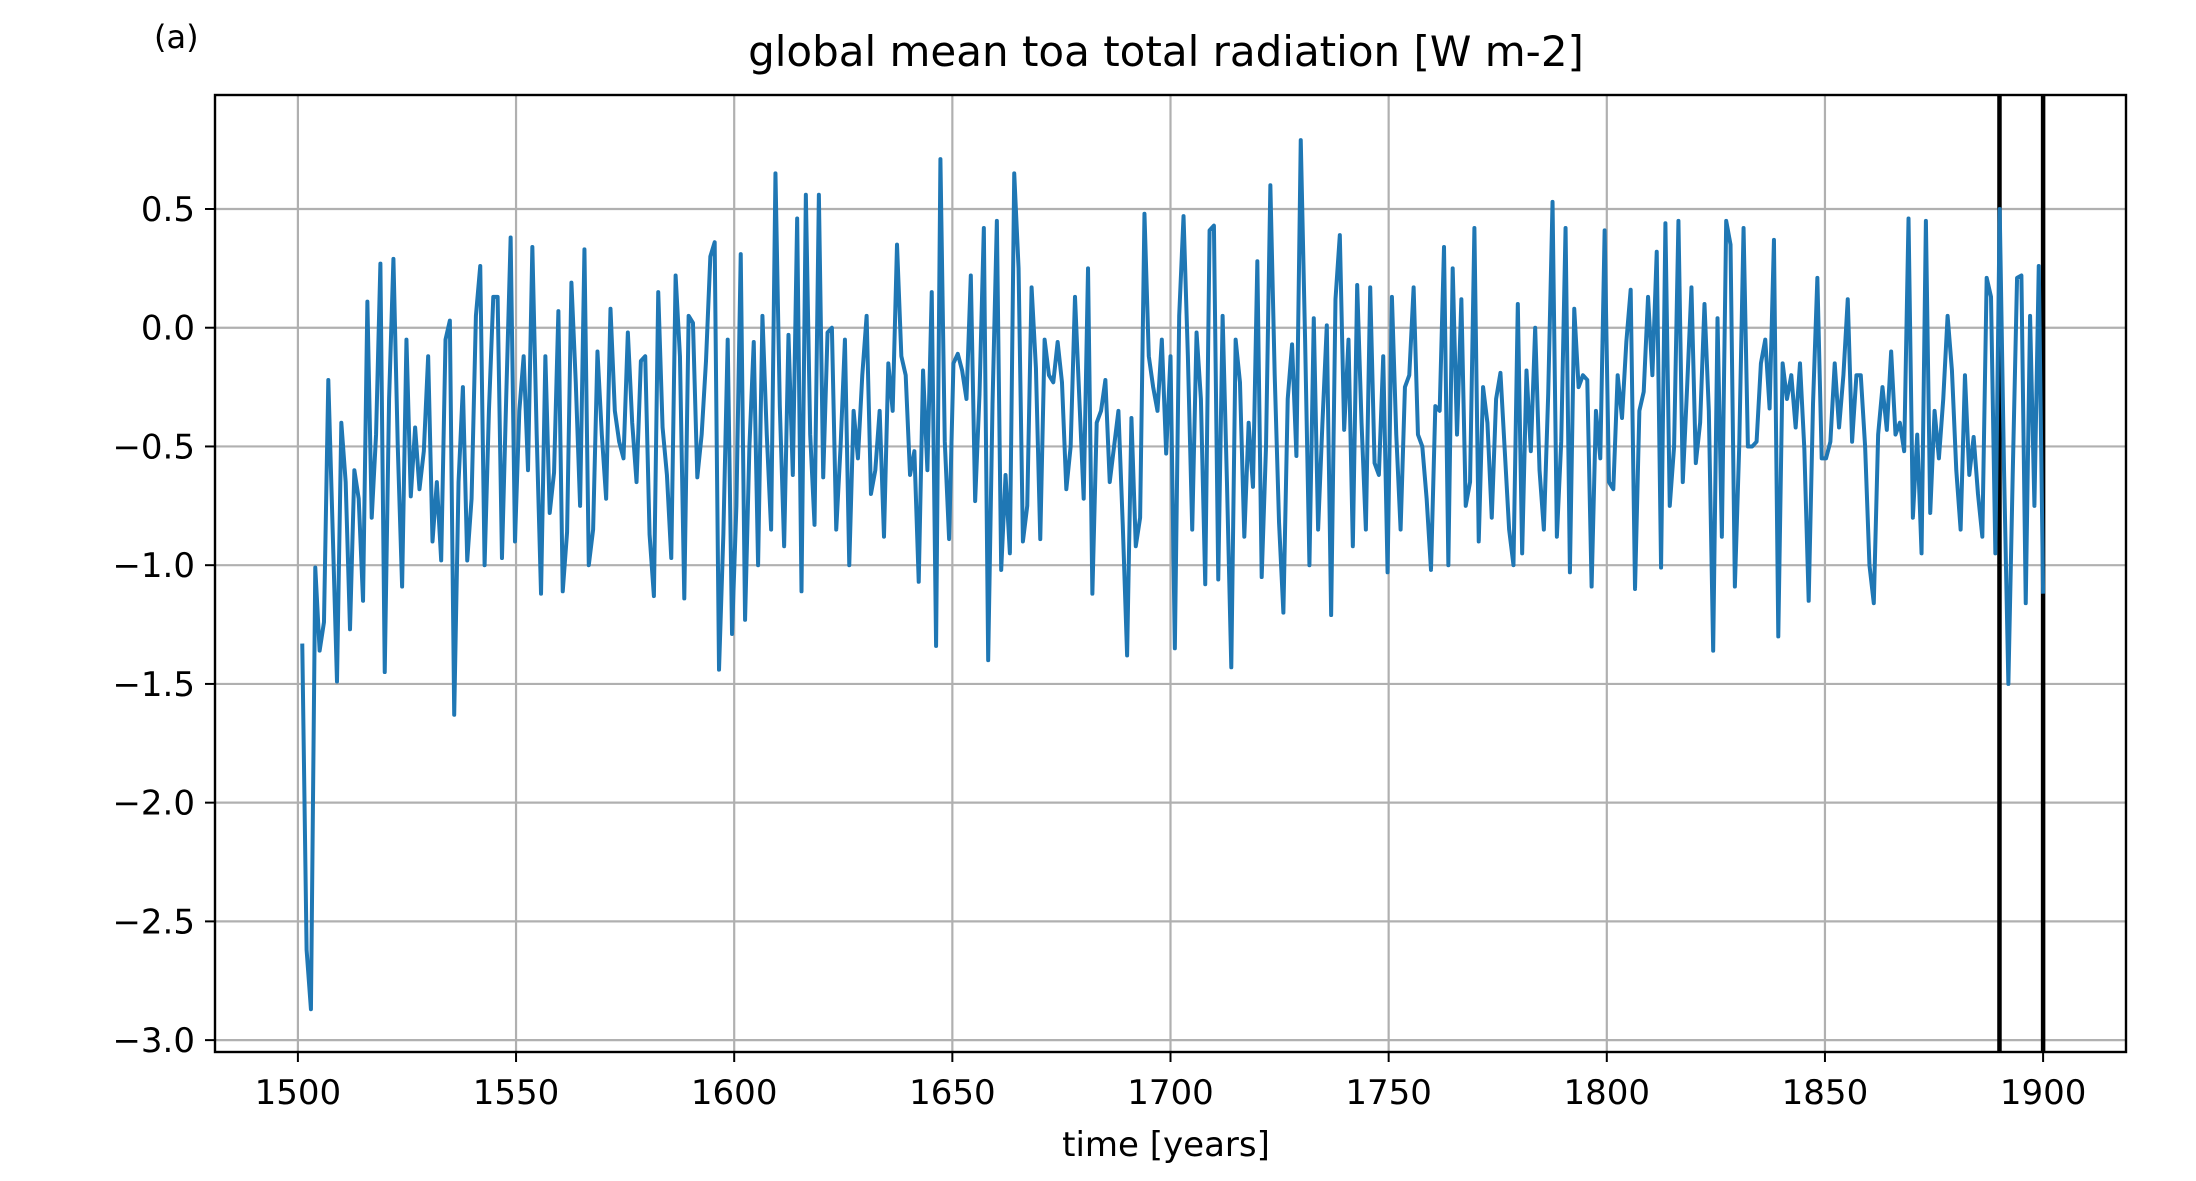 This screenshot has height=1181, width=2196. I want to click on x-tick-label: 1550, so click(516, 1093).